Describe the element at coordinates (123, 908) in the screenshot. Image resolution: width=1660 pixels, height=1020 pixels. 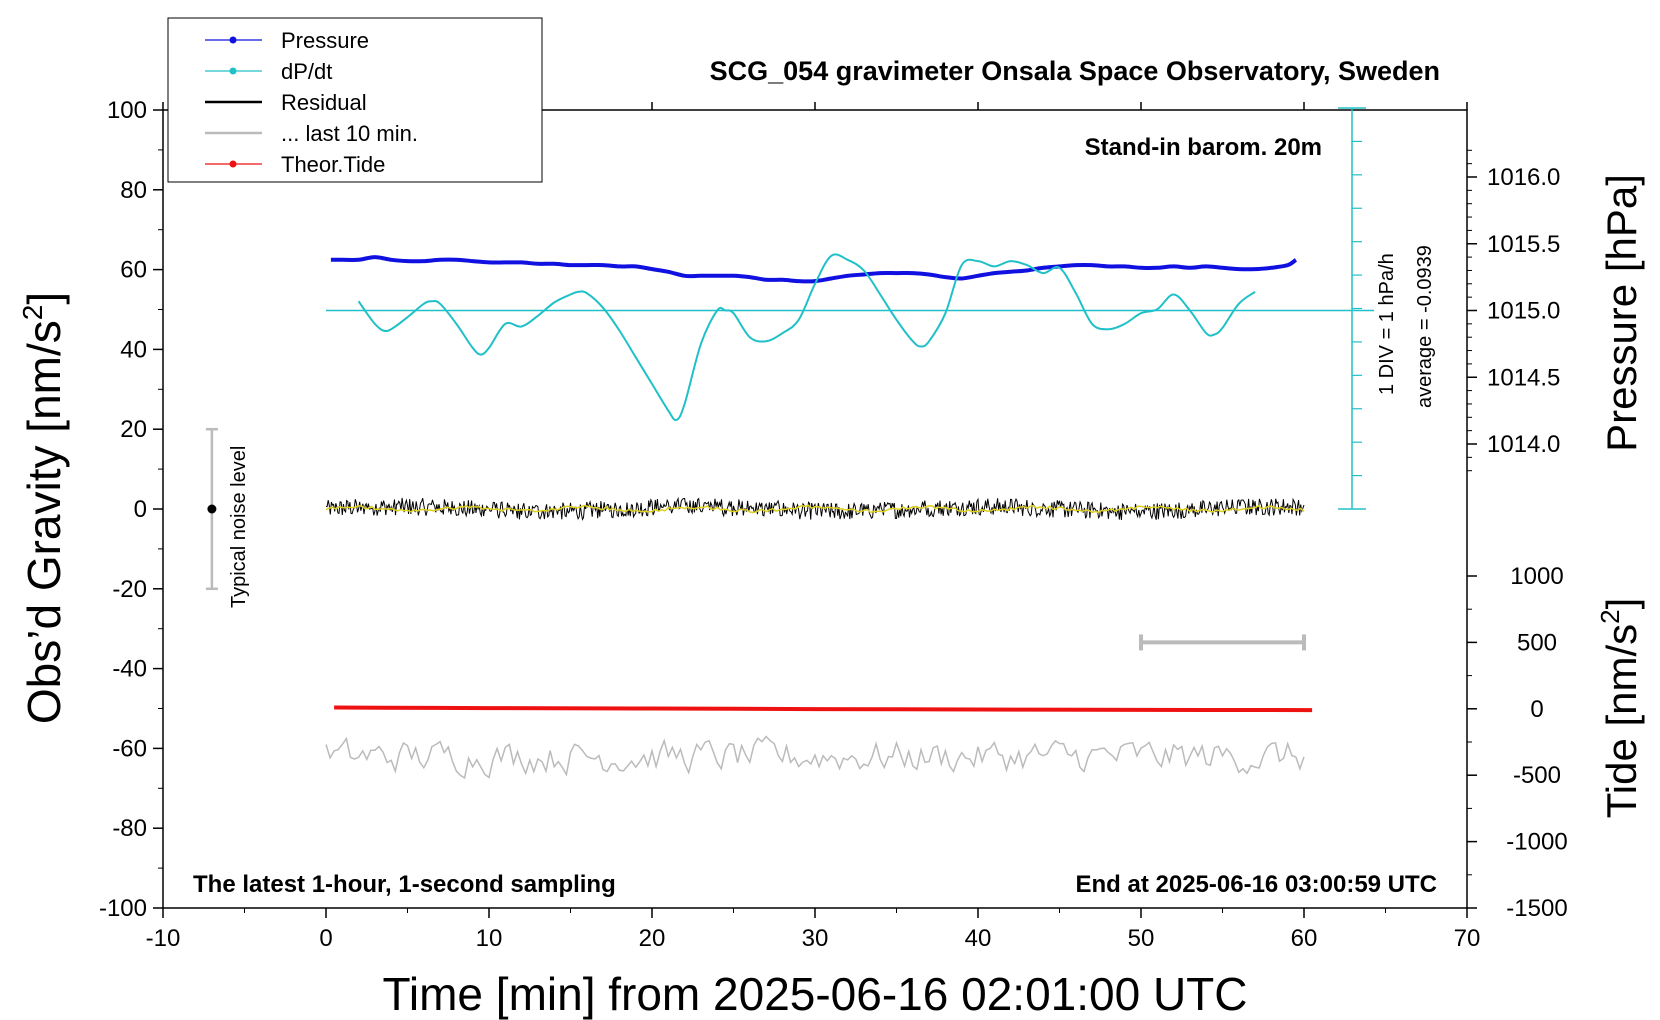
I see `y-tick-label: -100` at that location.